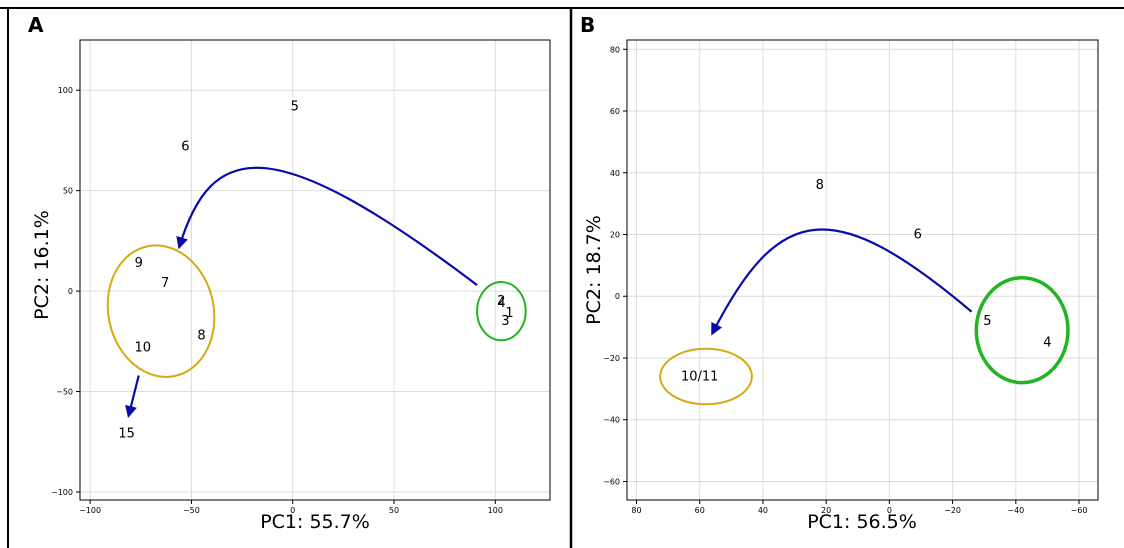  I want to click on point-label: 10, so click(143, 347).